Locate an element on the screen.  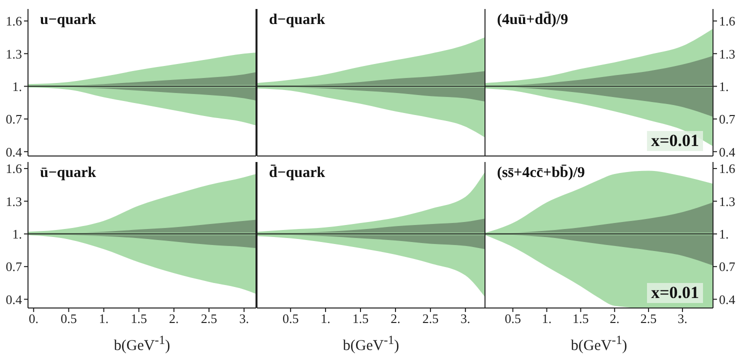
chart-title: d̄−quark is located at coordinates (297, 173).